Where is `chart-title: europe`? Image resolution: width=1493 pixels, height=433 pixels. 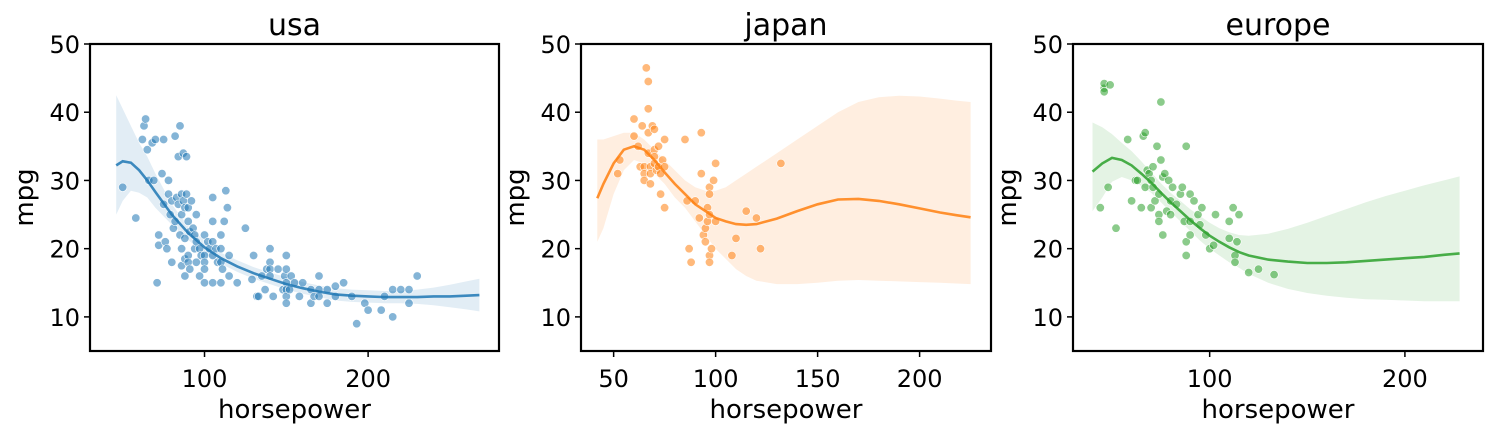
chart-title: europe is located at coordinates (1278, 25).